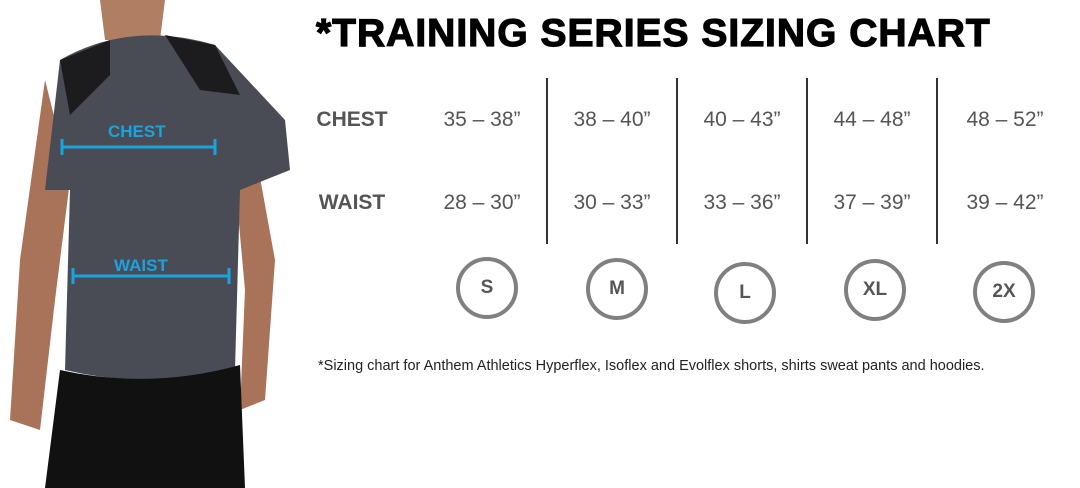 The height and width of the screenshot is (488, 1080). What do you see at coordinates (352, 119) in the screenshot?
I see `row-label-chest: CHEST` at bounding box center [352, 119].